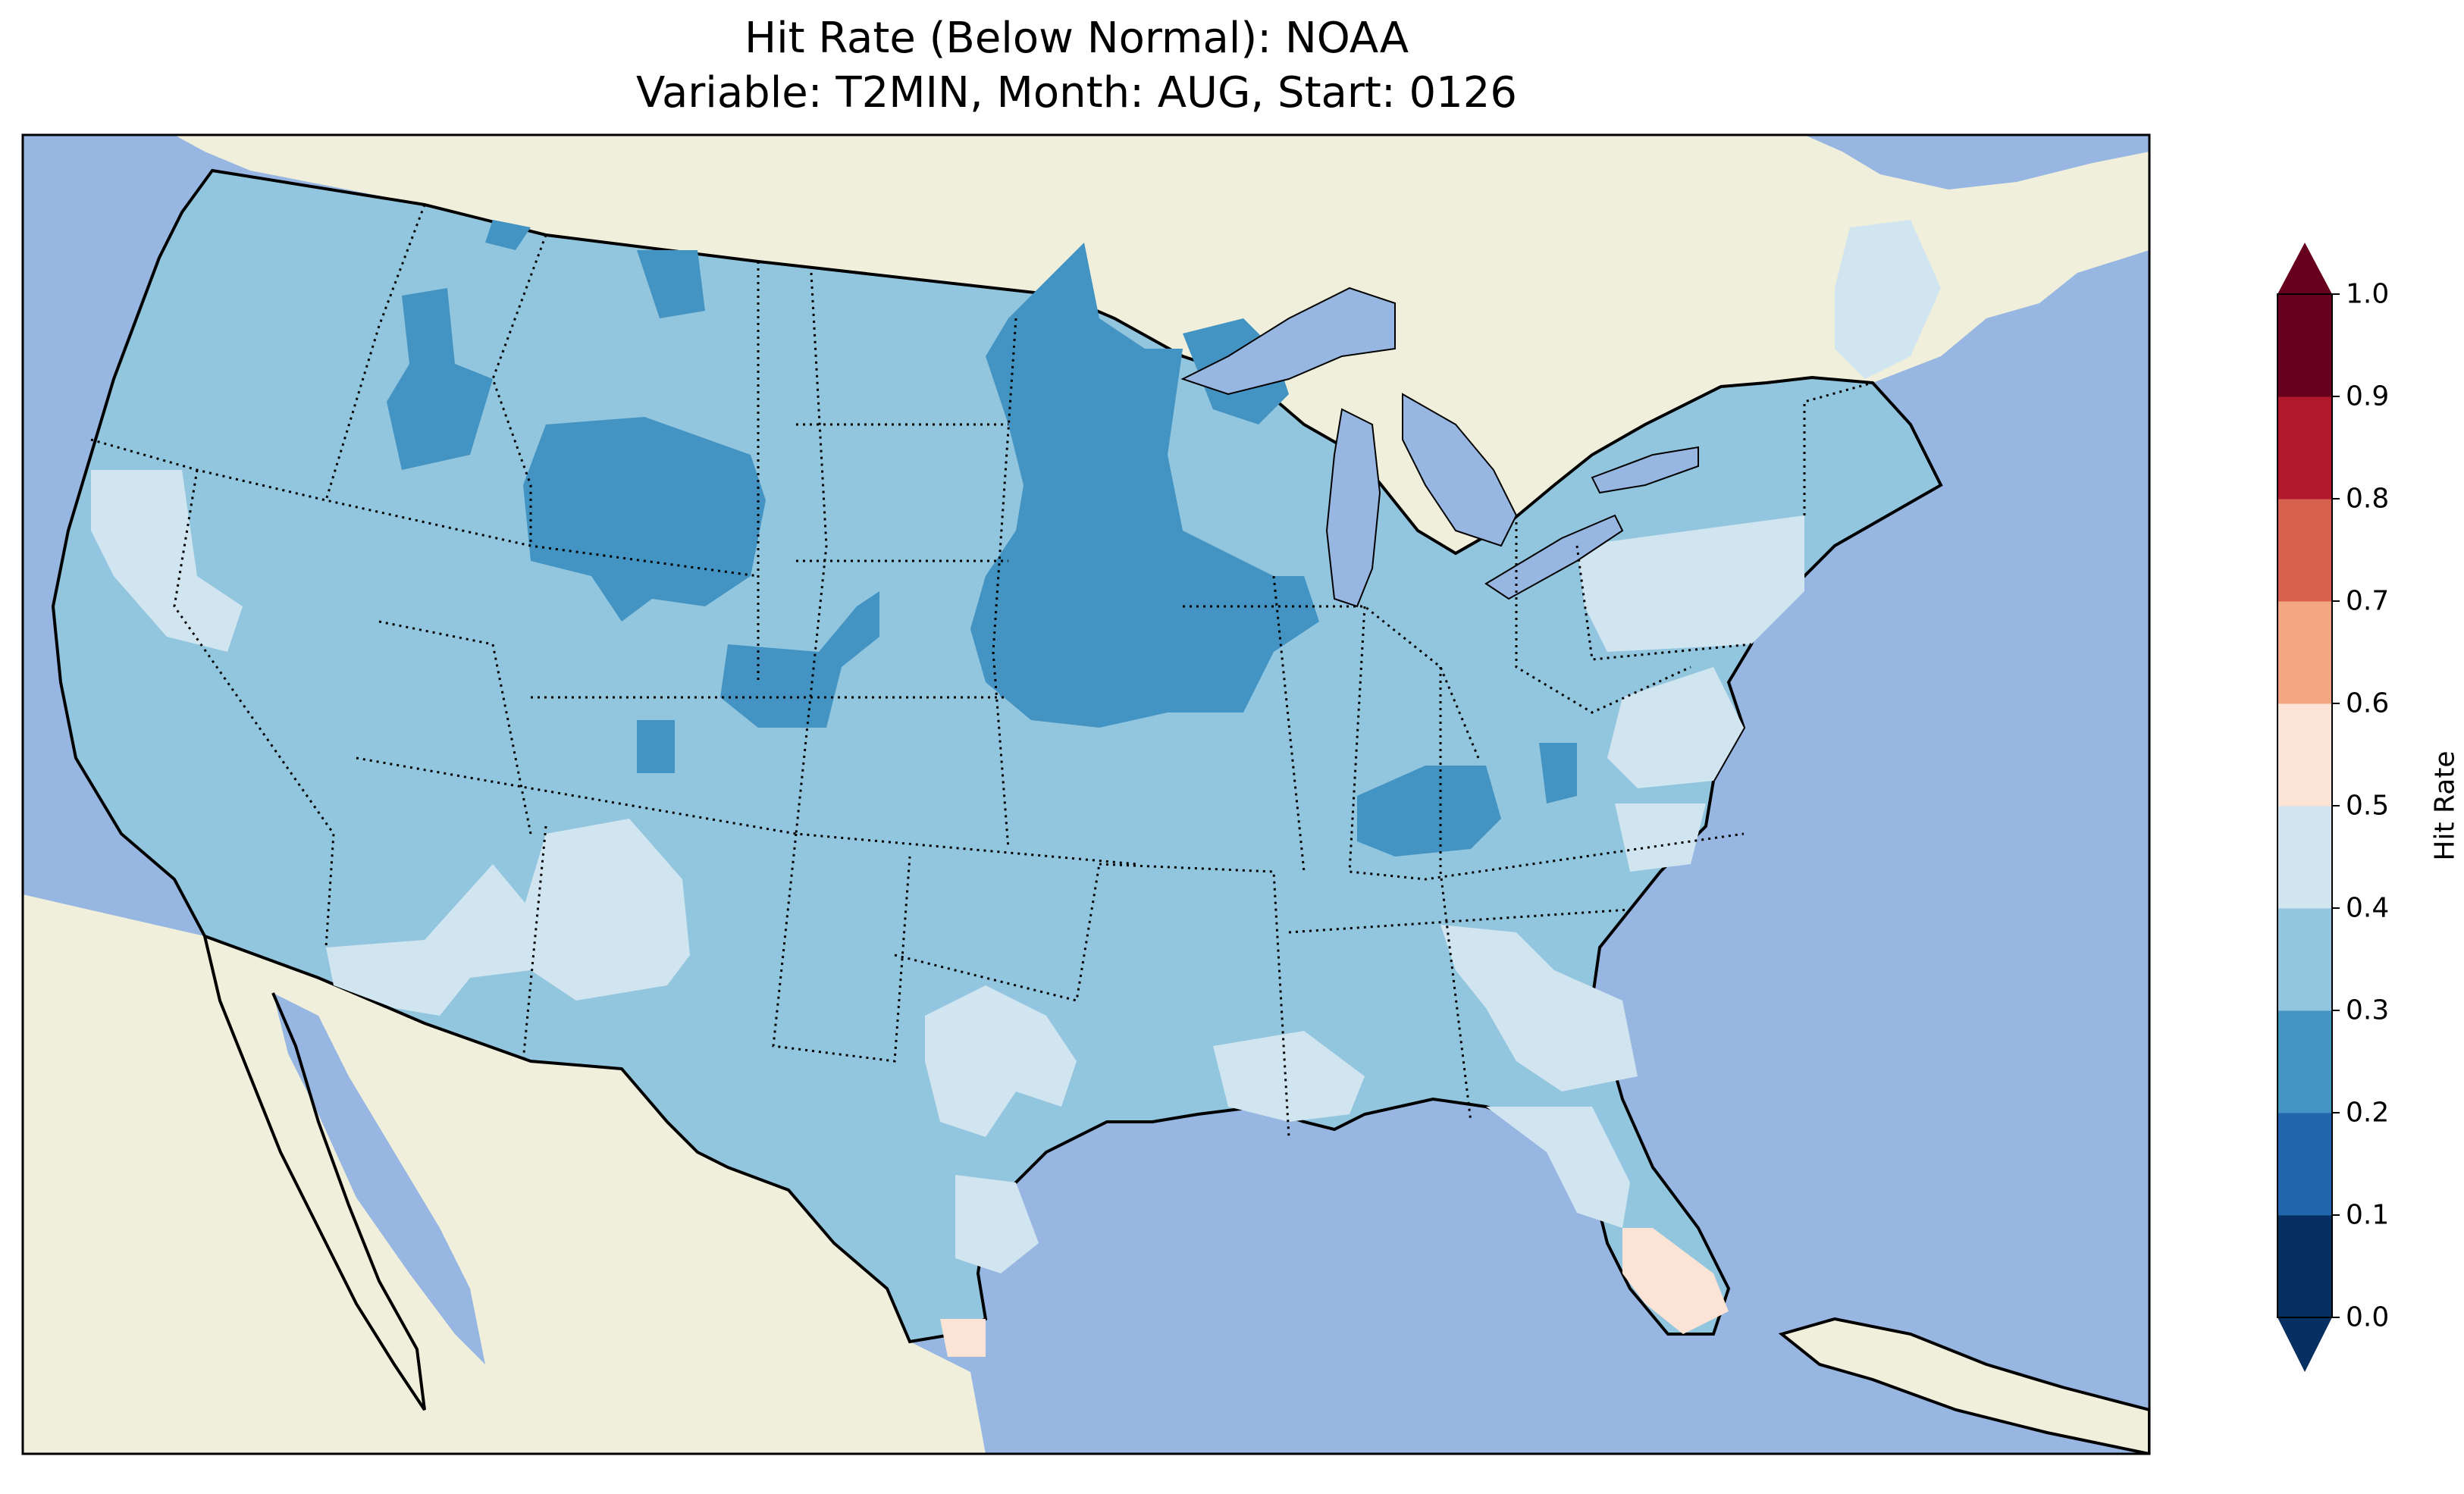  What do you see at coordinates (2445, 805) in the screenshot?
I see `colorbar-label: Hit Rate` at bounding box center [2445, 805].